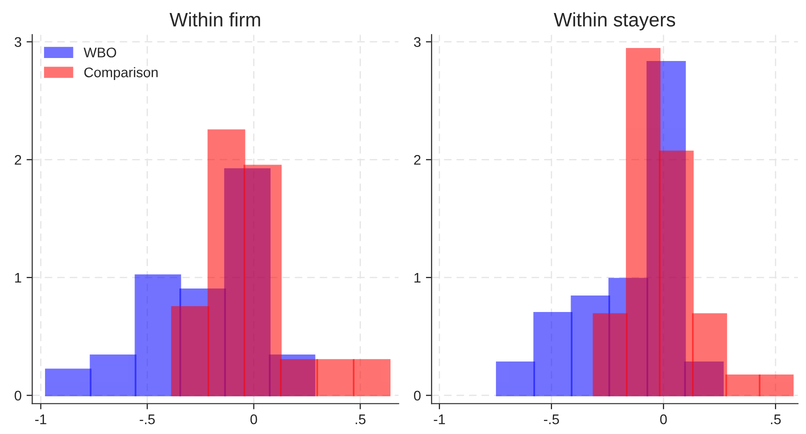  What do you see at coordinates (615, 21) in the screenshot?
I see `chart-title: Within stayers` at bounding box center [615, 21].